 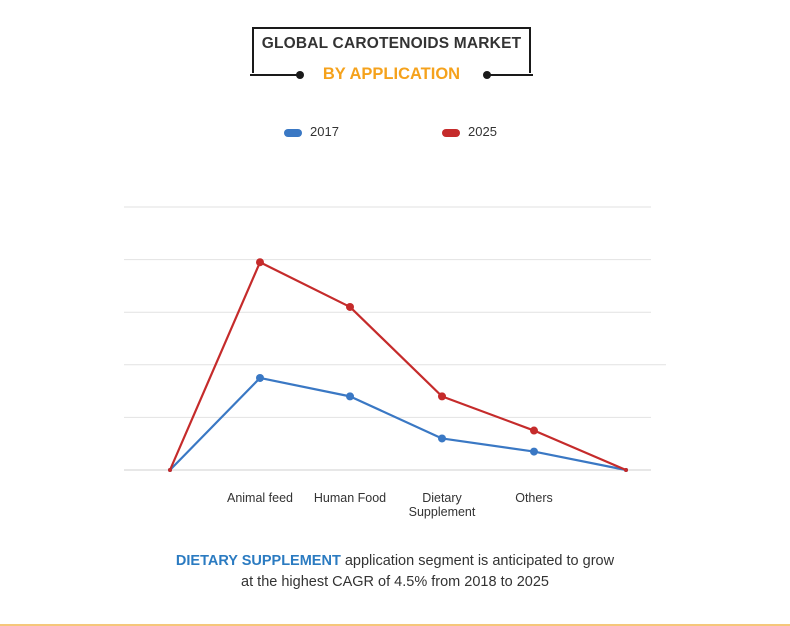 I want to click on subtitle-row: BY APPLICATION, so click(x=391, y=75).